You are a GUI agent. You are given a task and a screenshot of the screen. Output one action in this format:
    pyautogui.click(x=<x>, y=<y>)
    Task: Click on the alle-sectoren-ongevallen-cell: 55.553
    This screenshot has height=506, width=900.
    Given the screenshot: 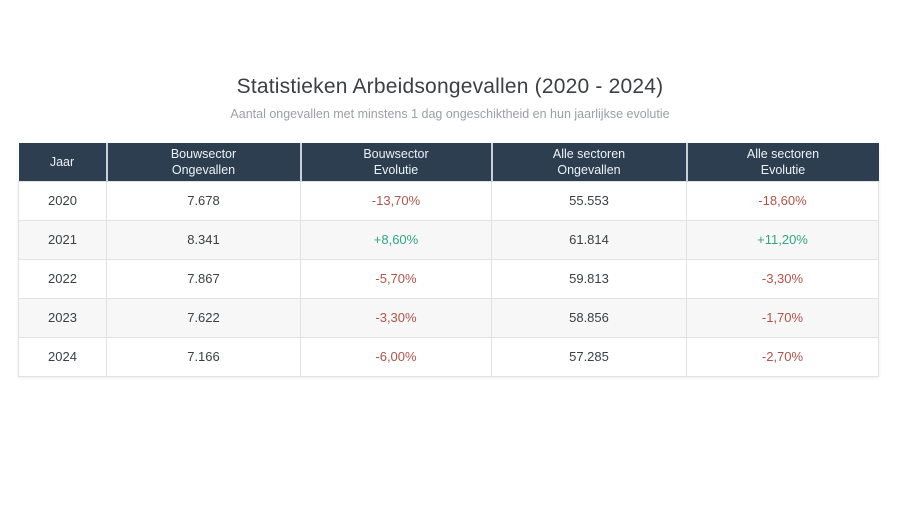 What is the action you would take?
    pyautogui.click(x=589, y=200)
    